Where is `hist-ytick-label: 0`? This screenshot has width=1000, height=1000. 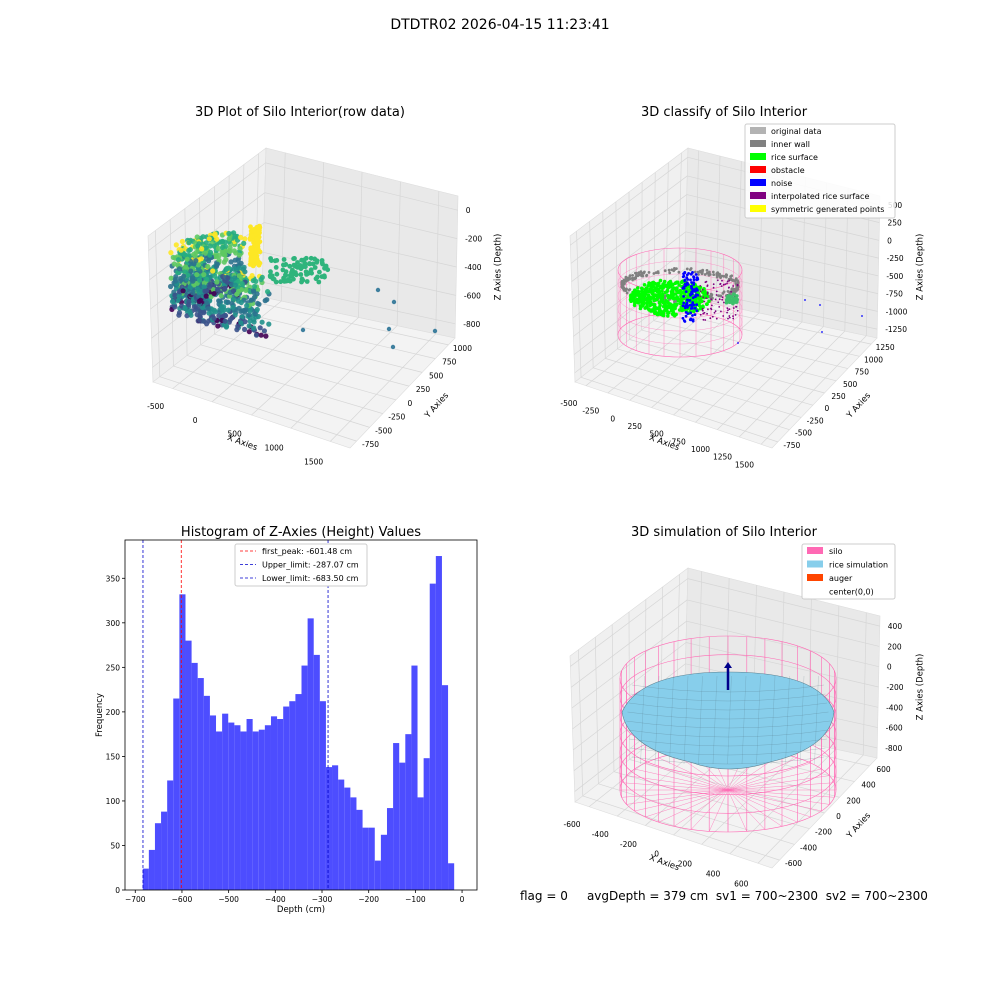 hist-ytick-label: 0 is located at coordinates (117, 890).